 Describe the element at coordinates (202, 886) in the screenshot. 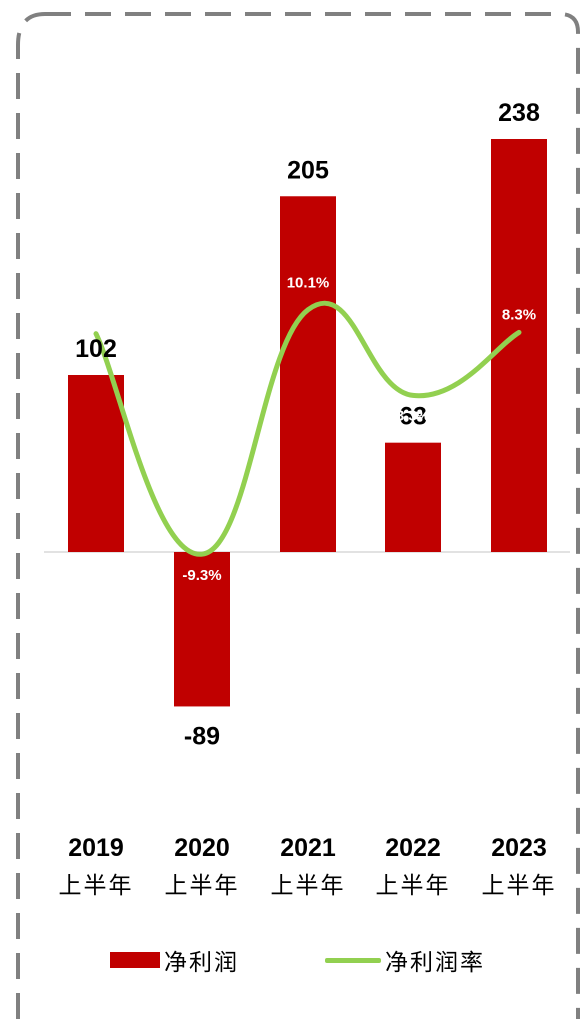

I see `category-half-2020: 上半年` at that location.